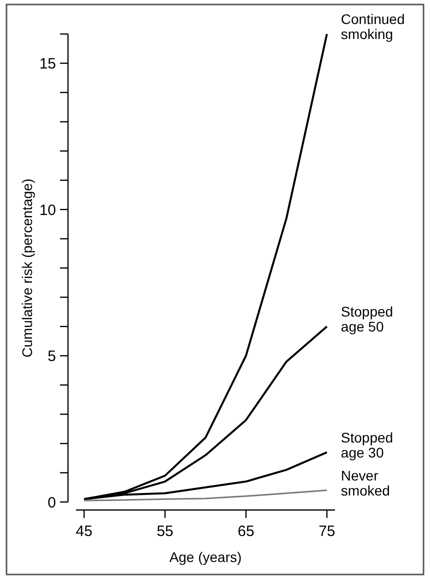 The image size is (430, 579). I want to click on series-label: Never smoked, so click(365, 482).